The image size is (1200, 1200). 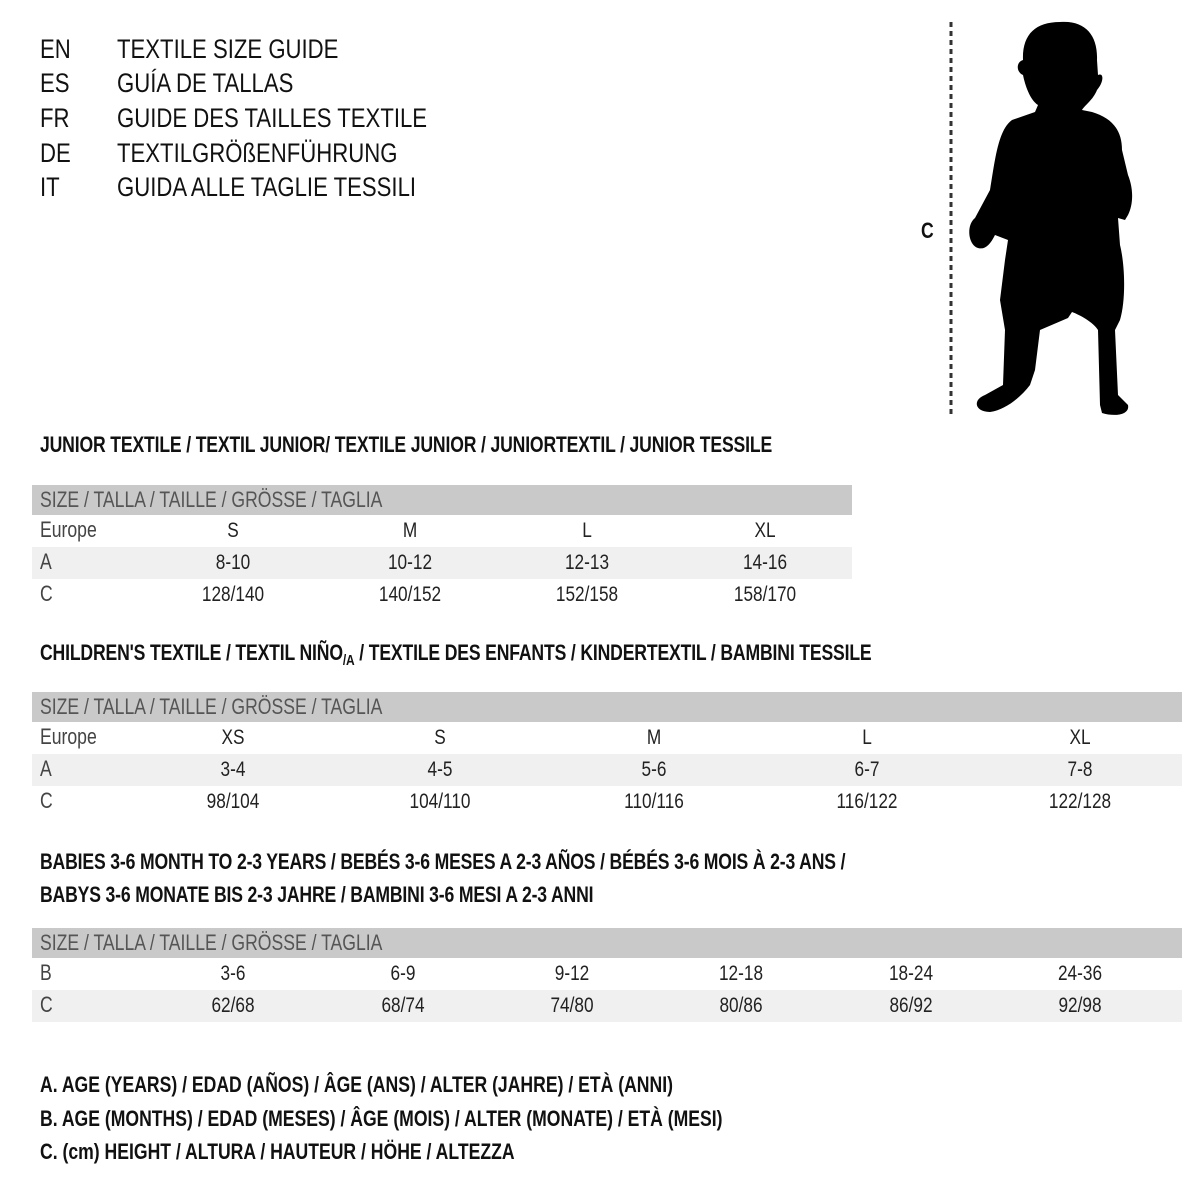 I want to click on table-row: Europe XS S M L XL, so click(x=607, y=738).